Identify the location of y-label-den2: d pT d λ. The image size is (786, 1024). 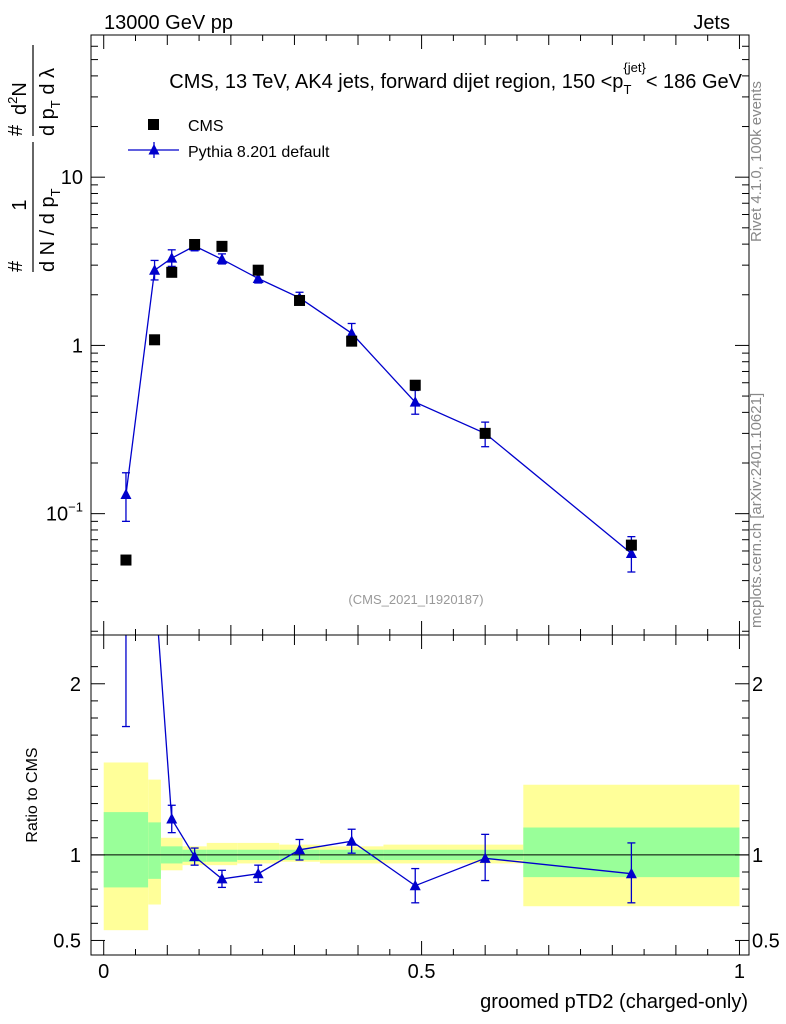
(50, 102).